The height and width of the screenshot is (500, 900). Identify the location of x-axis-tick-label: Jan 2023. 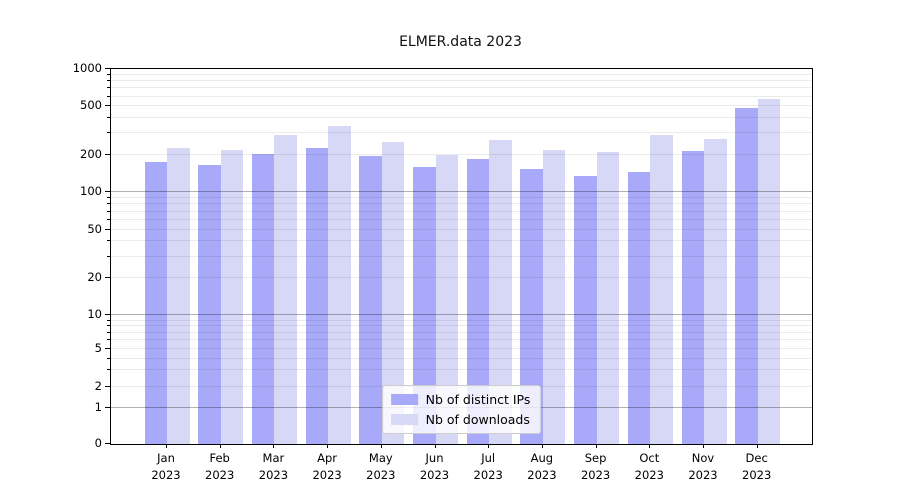
(166, 466).